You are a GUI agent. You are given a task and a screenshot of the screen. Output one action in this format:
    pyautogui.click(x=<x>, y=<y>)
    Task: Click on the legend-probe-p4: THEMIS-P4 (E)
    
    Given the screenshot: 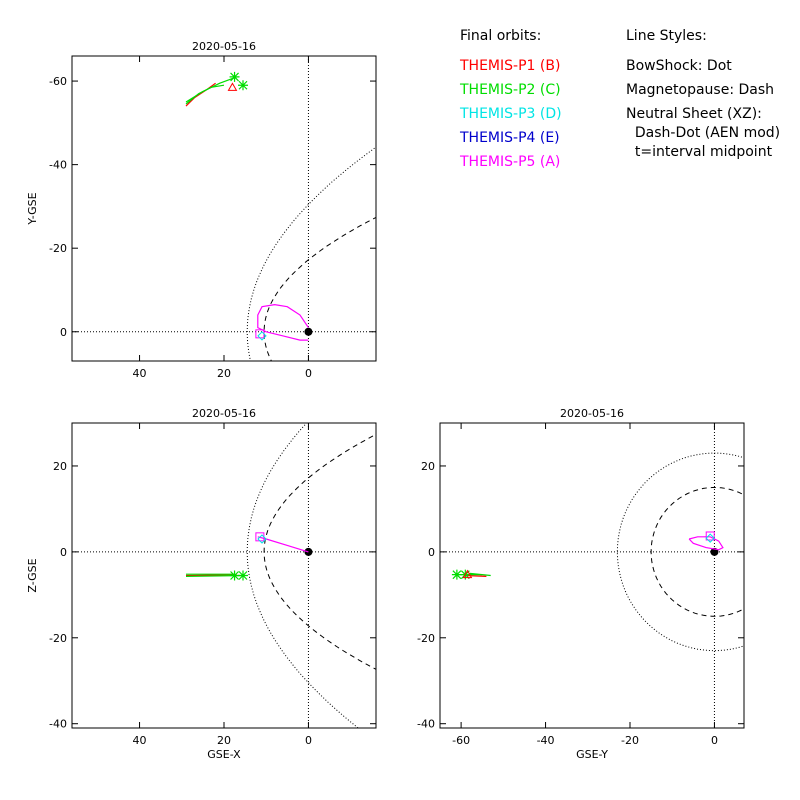 What is the action you would take?
    pyautogui.click(x=509, y=138)
    